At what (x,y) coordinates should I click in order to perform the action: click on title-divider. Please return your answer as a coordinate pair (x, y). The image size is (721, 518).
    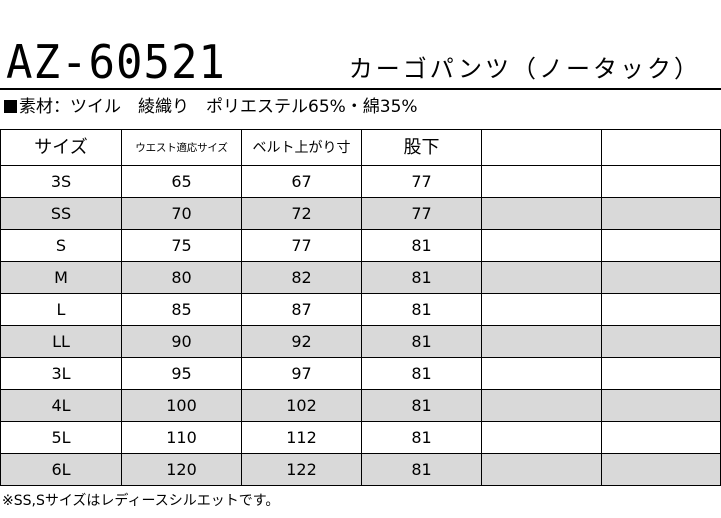
    Looking at the image, I should click on (360, 89).